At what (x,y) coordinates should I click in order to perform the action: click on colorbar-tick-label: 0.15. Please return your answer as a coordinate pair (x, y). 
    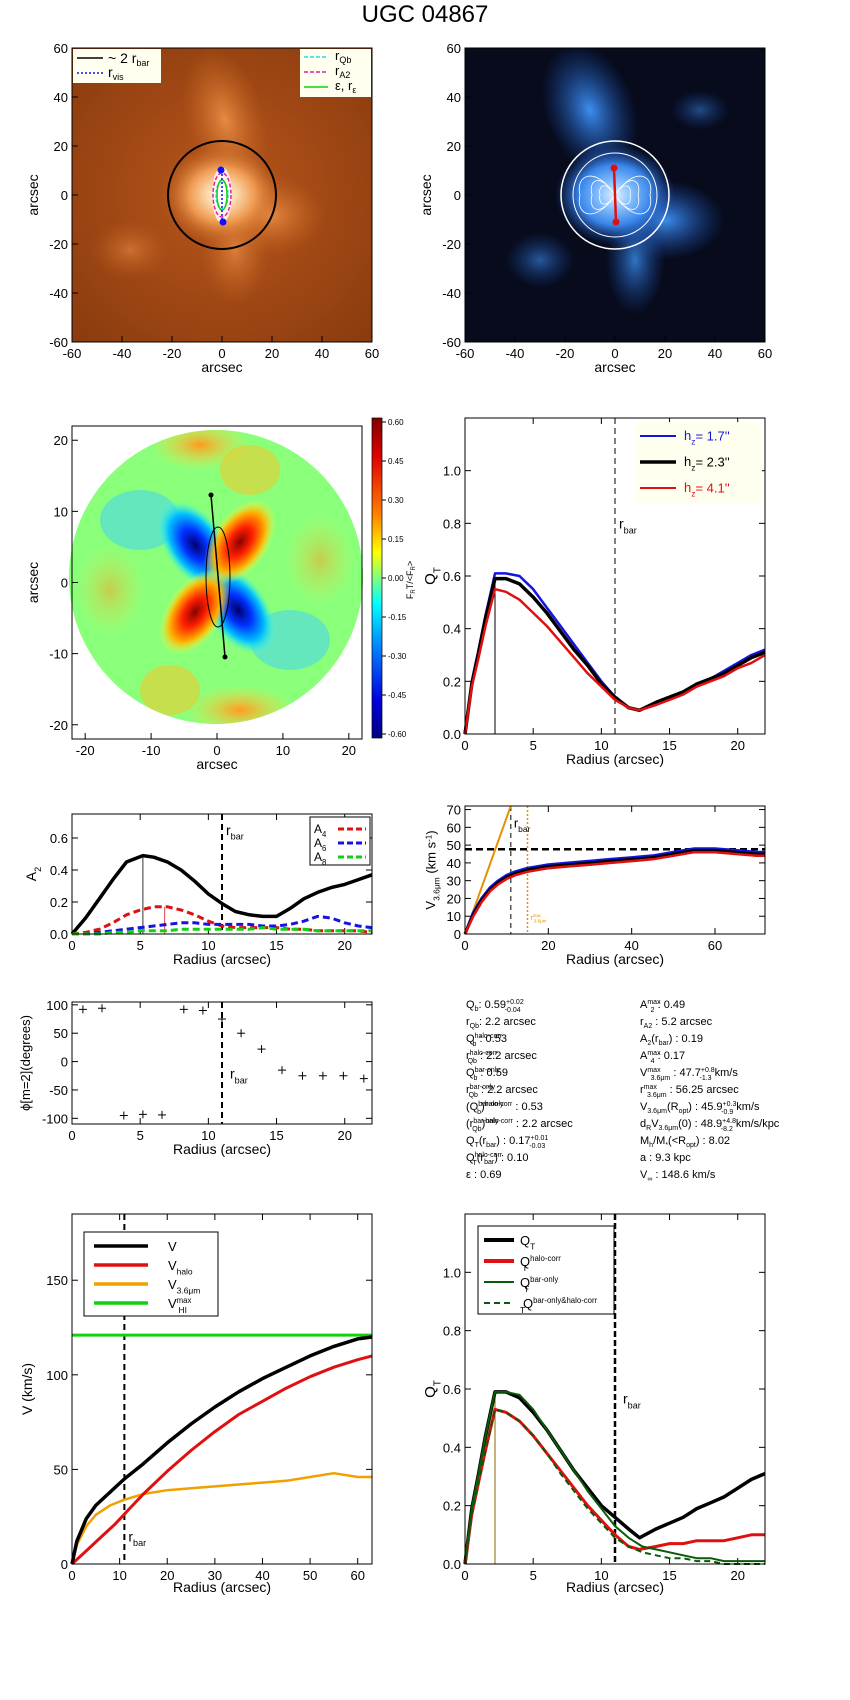
    Looking at the image, I should click on (396, 539).